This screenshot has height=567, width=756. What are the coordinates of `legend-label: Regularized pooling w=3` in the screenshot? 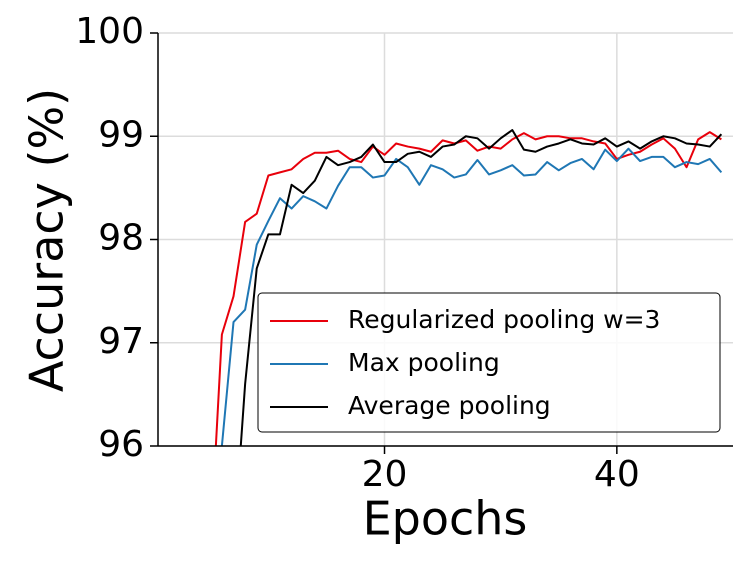 It's located at (504, 319).